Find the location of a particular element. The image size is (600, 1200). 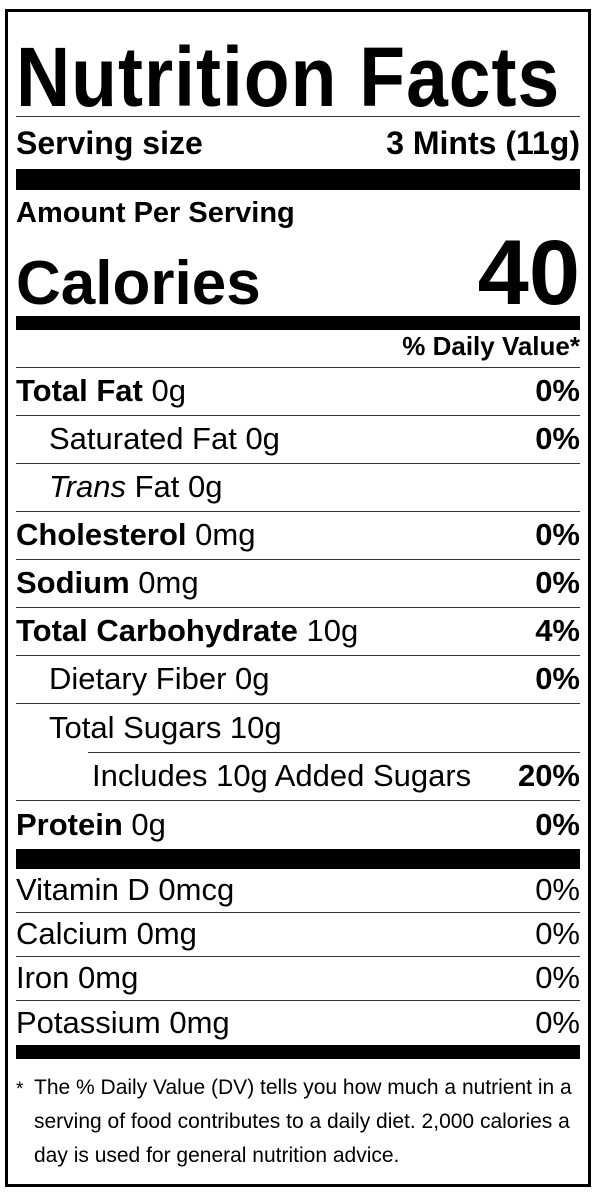

row-added-sugars: Includes 10g Added Sugars 20% is located at coordinates (298, 777).